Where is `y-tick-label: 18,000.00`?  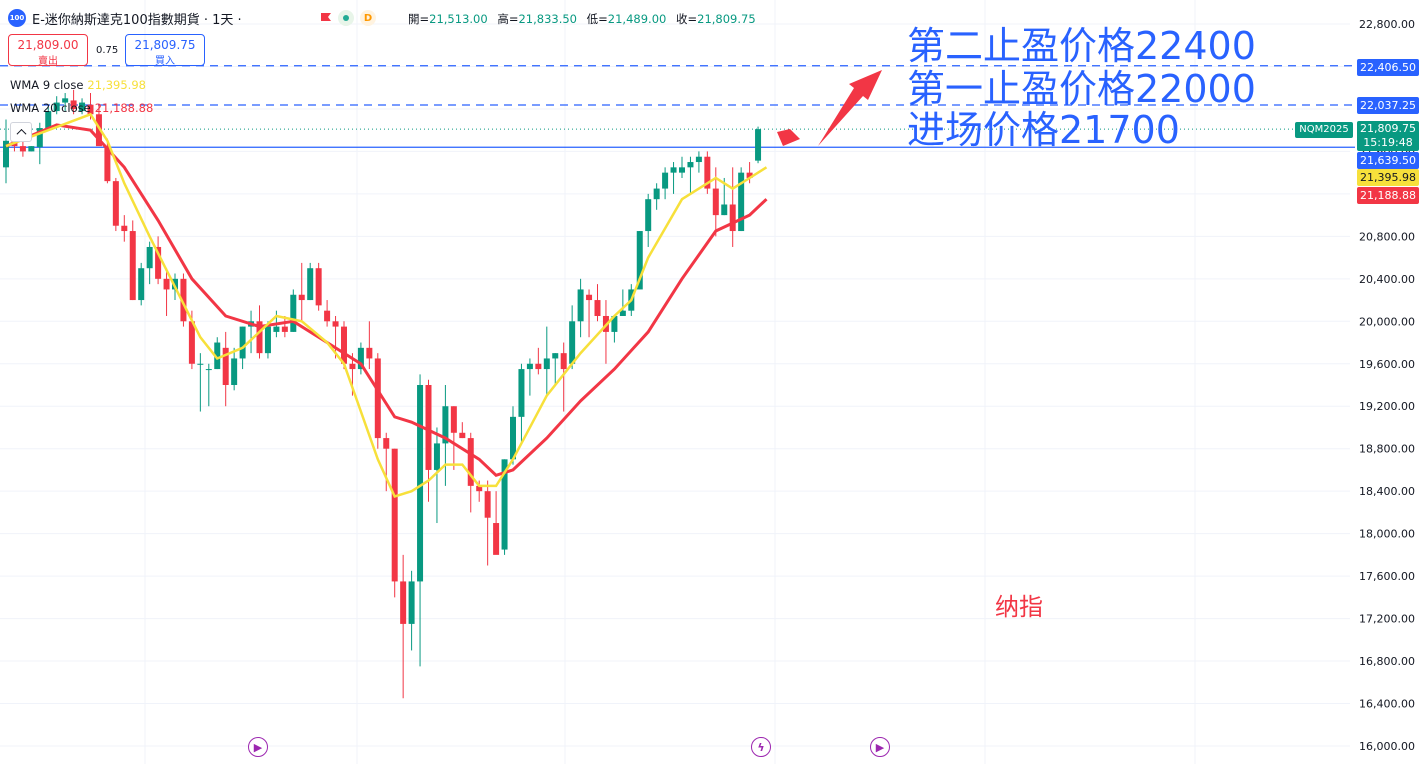 y-tick-label: 18,000.00 is located at coordinates (1387, 534).